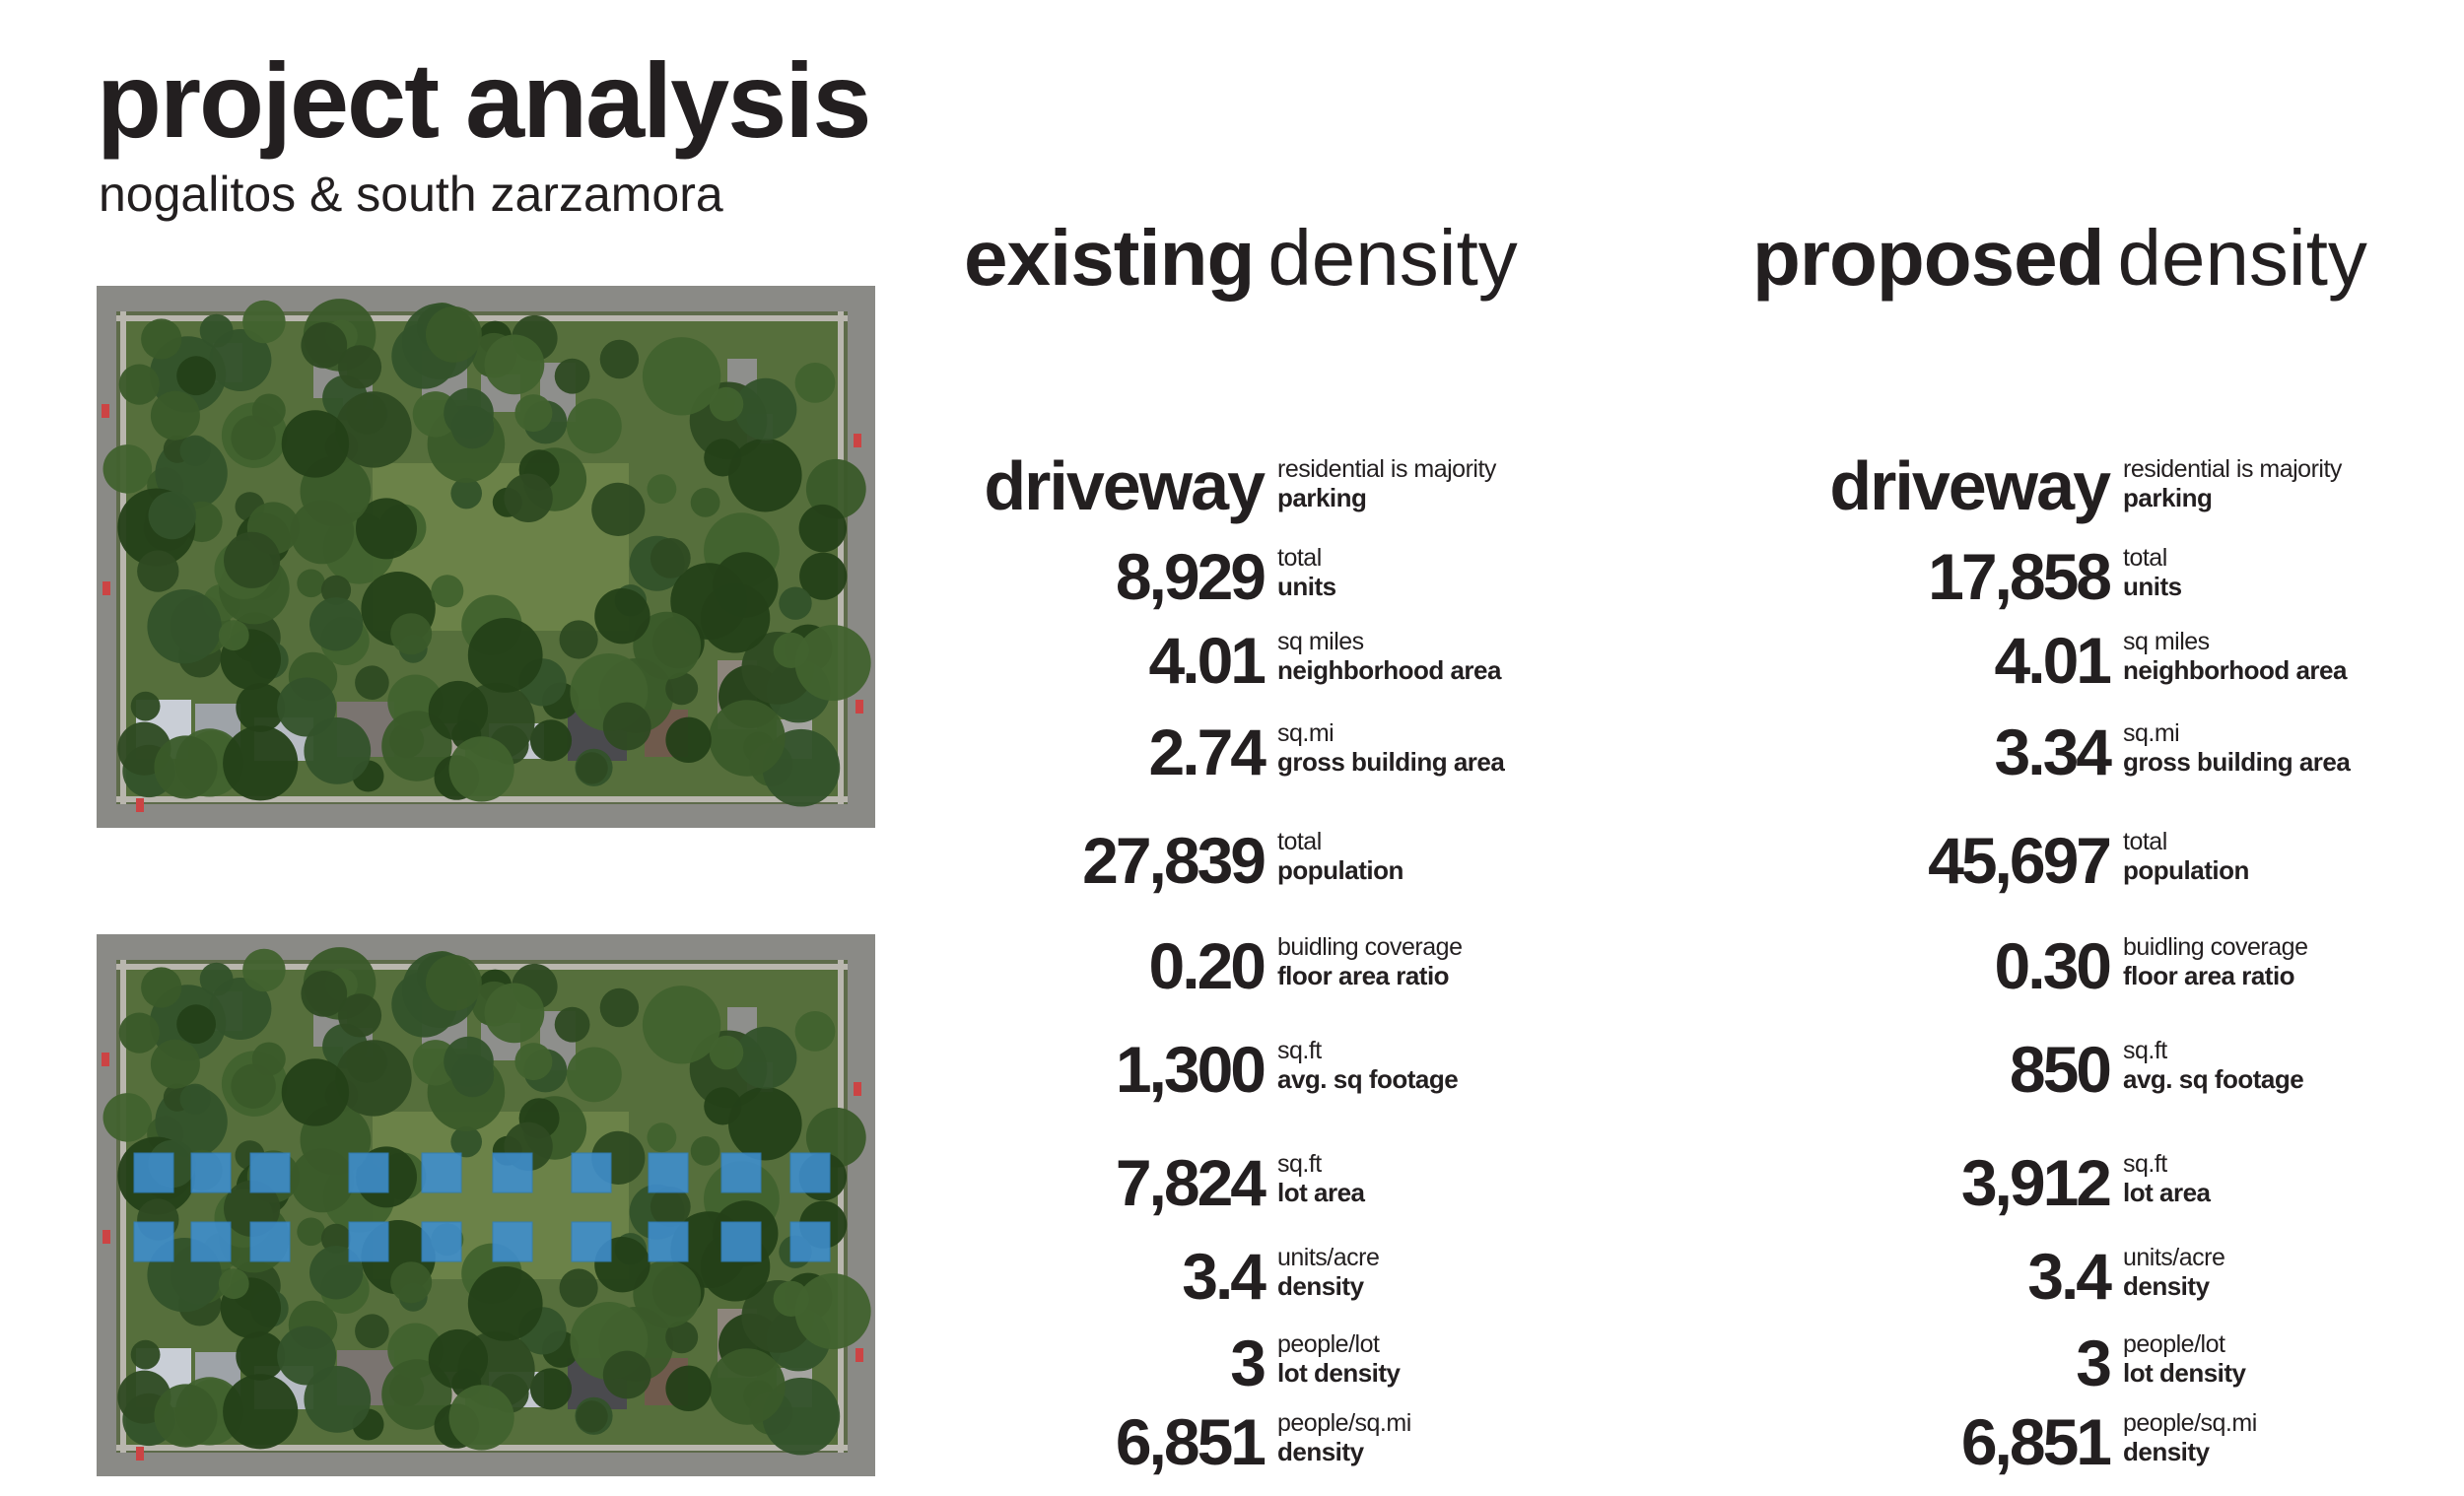 This screenshot has width=2464, height=1496. What do you see at coordinates (1190, 576) in the screenshot?
I see `stat-value: 8,929` at bounding box center [1190, 576].